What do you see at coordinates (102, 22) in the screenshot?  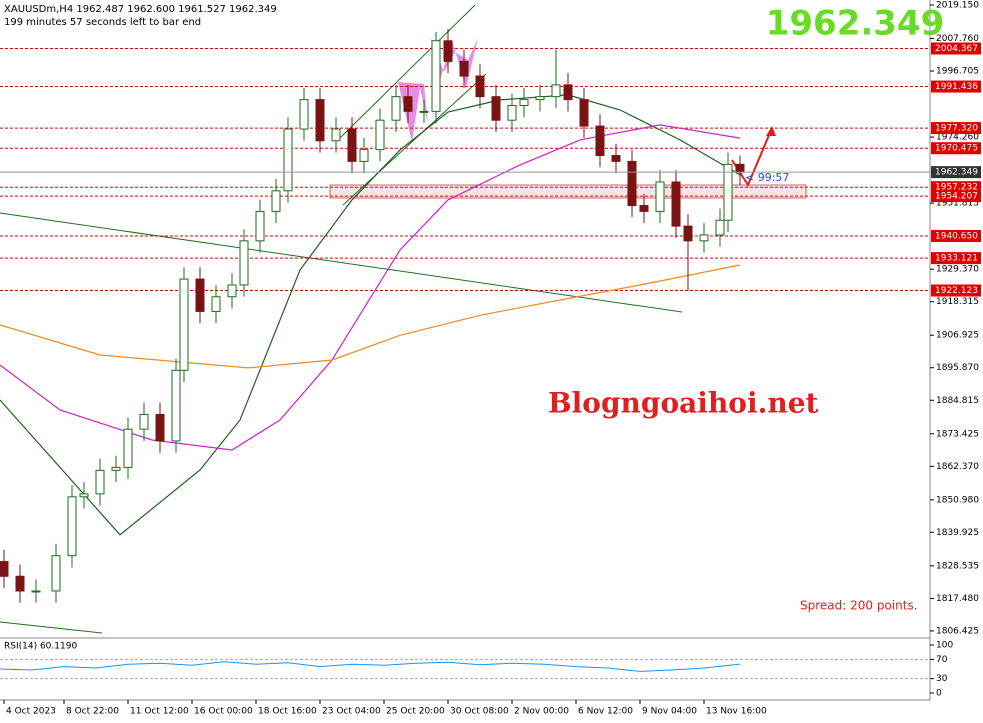 I see `timer-line: 199 minutes 57 seconds left to bar end` at bounding box center [102, 22].